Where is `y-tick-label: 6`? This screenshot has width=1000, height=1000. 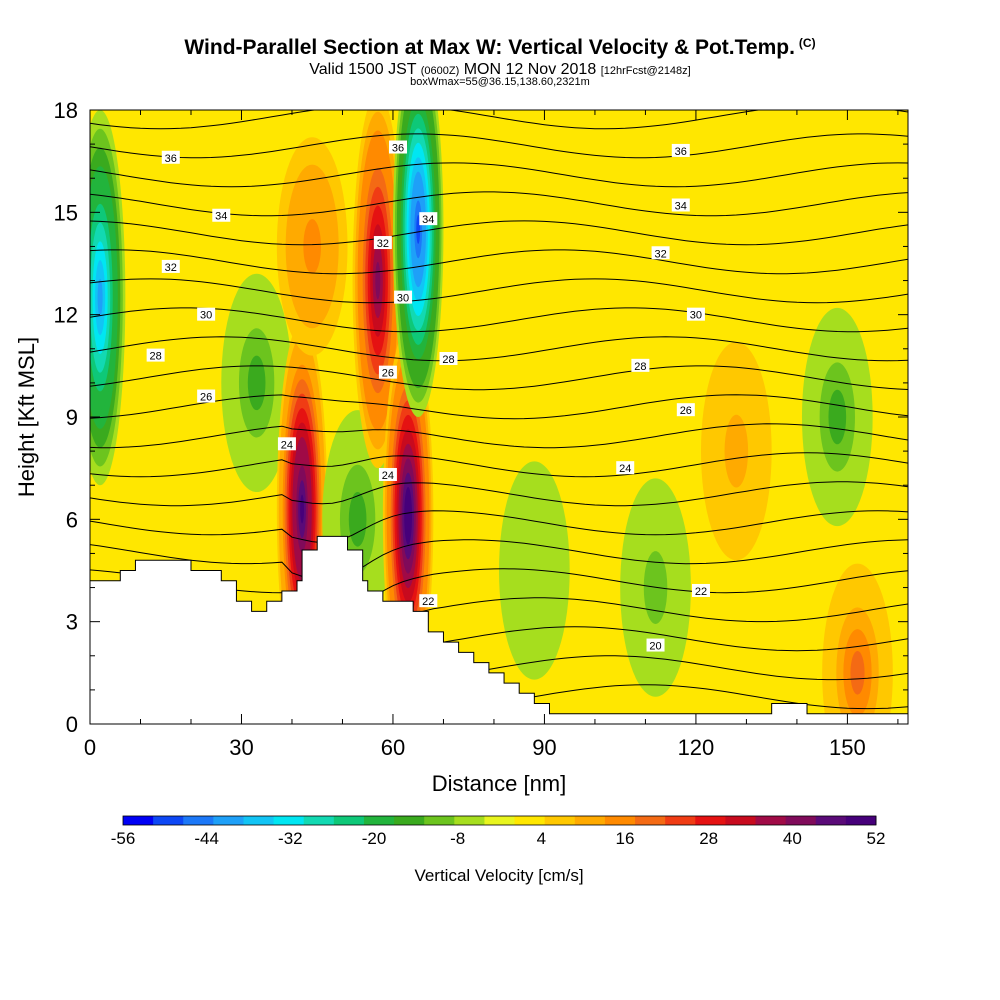
y-tick-label: 6 is located at coordinates (72, 519).